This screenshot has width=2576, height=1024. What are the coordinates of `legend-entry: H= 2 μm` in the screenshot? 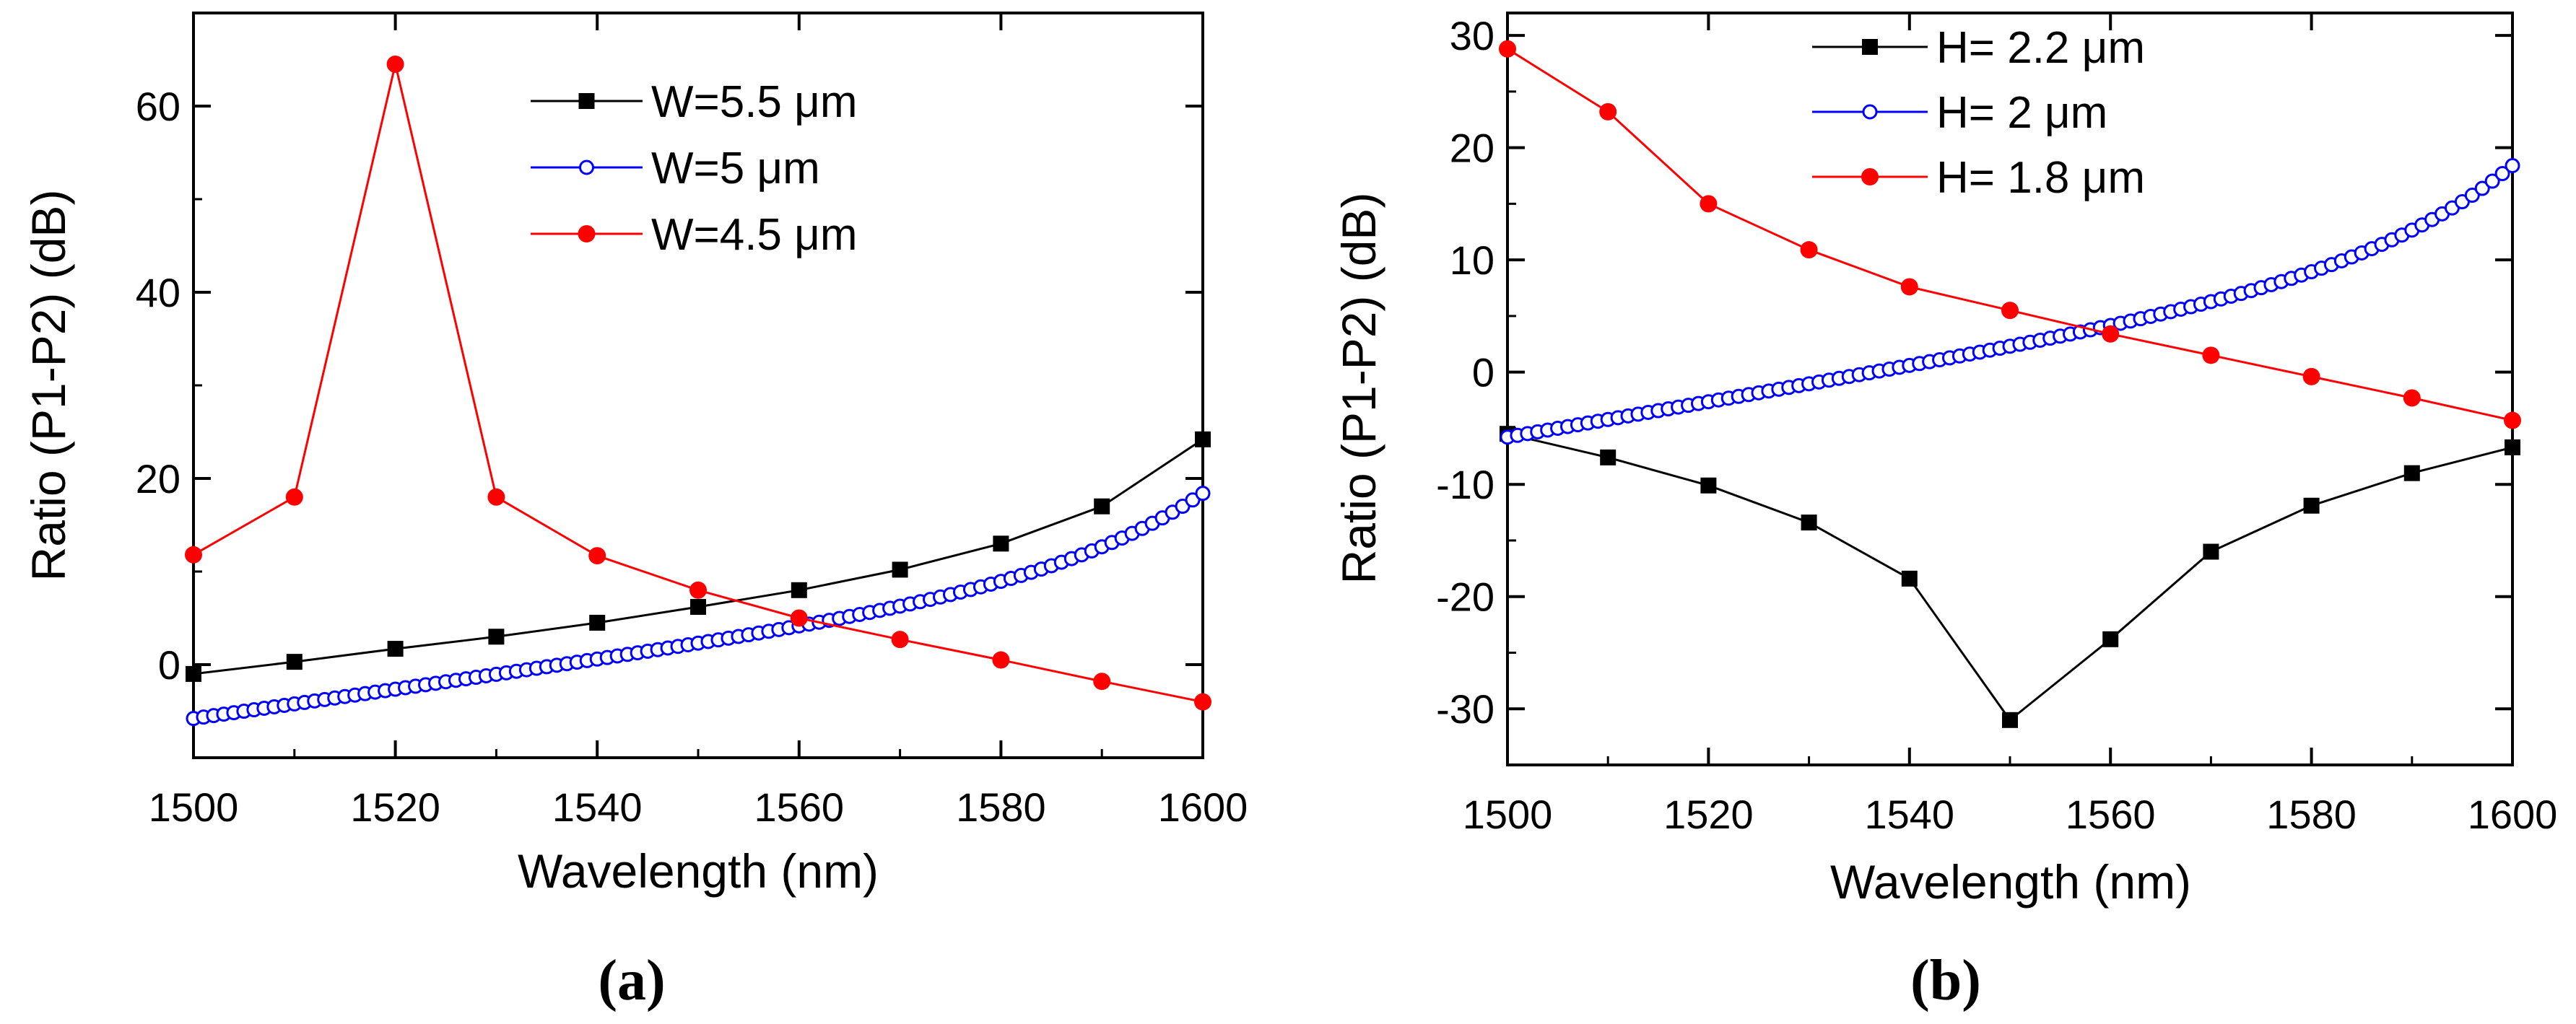 It's located at (1959, 113).